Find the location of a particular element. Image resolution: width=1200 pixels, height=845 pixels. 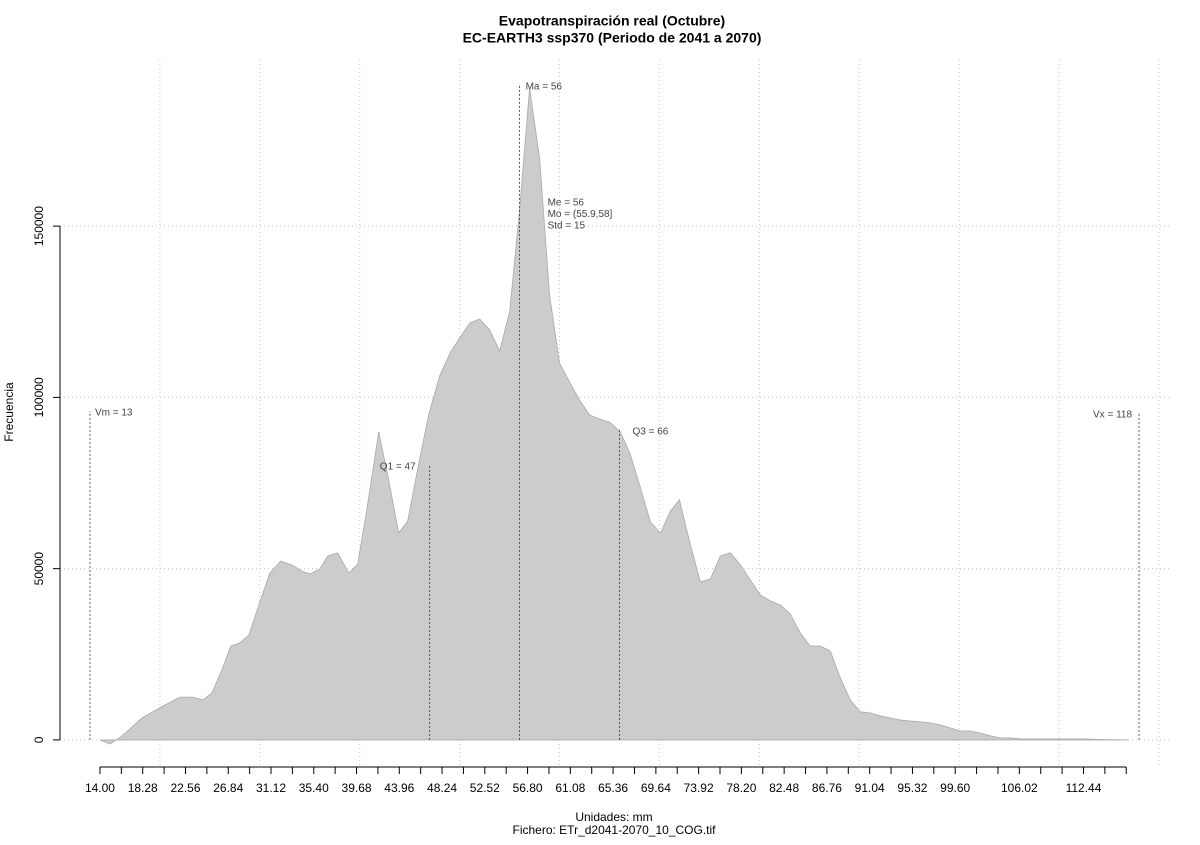

x-tick-label: 78.20 is located at coordinates (741, 788).